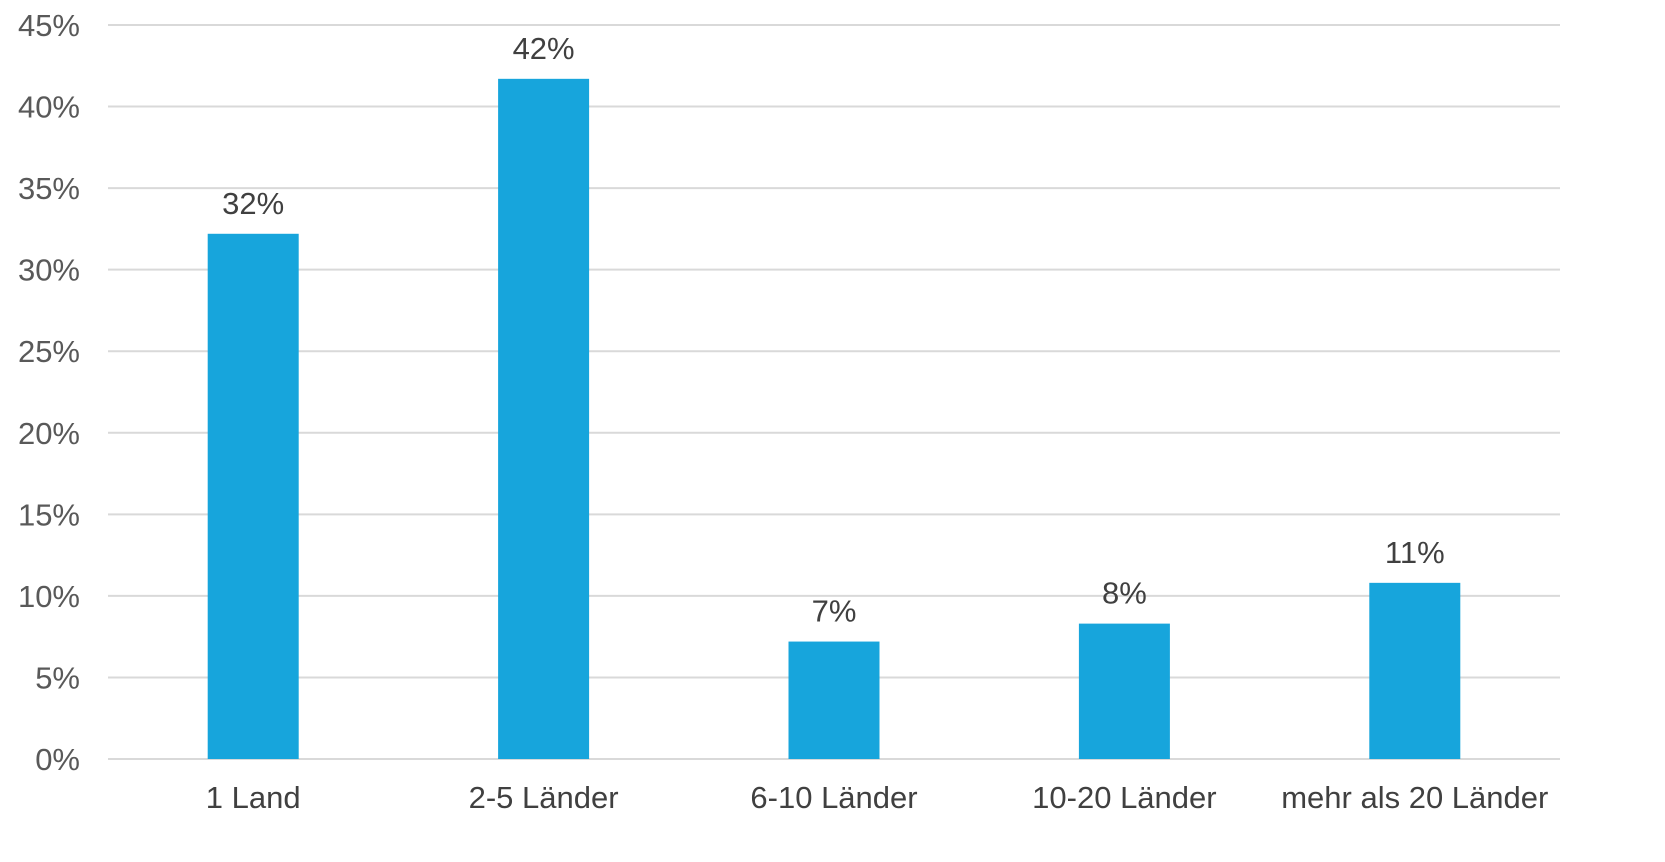 This screenshot has width=1665, height=862. Describe the element at coordinates (834, 611) in the screenshot. I see `data-label: 7%` at that location.